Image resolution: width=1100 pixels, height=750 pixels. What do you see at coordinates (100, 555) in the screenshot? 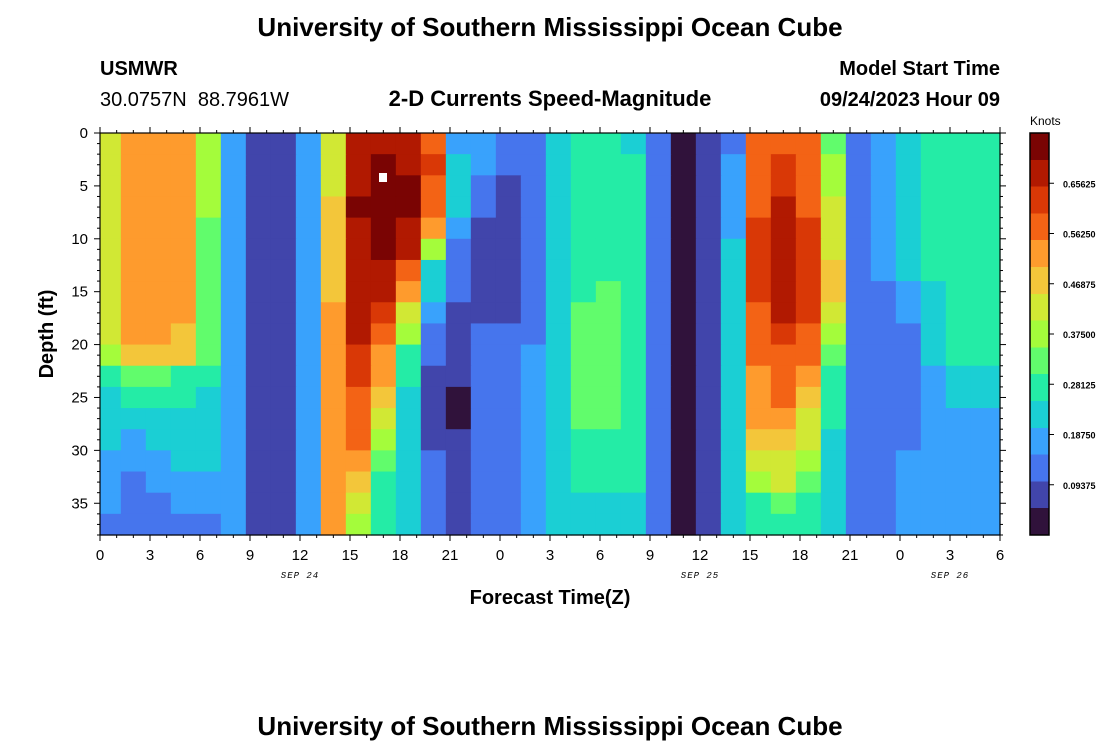
I see `x-tick-label: 0` at bounding box center [100, 555].